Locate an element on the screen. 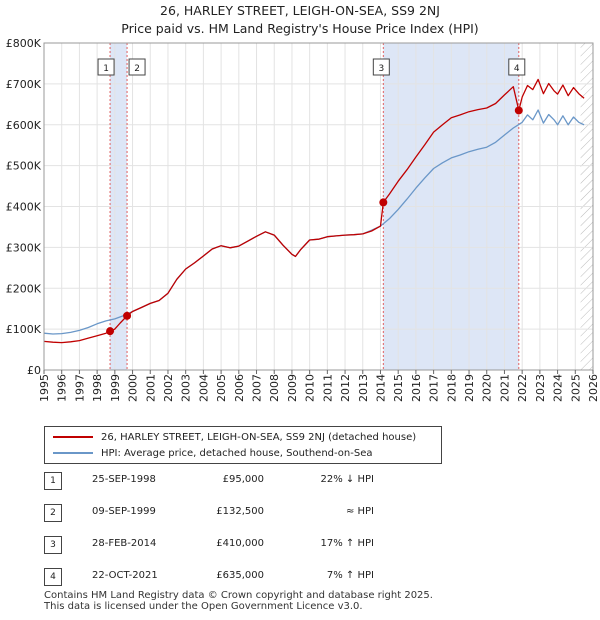 Image resolution: width=600 pixels, height=620 pixels. sale-hpi-comparison: 7% ↑ HPI is located at coordinates (350, 575).